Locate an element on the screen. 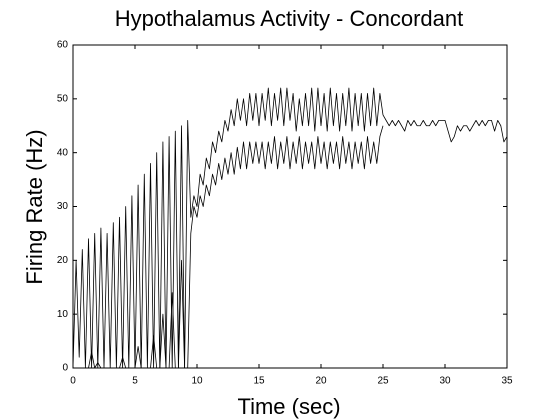 The image size is (560, 420). x-tick-label: 5 is located at coordinates (135, 381).